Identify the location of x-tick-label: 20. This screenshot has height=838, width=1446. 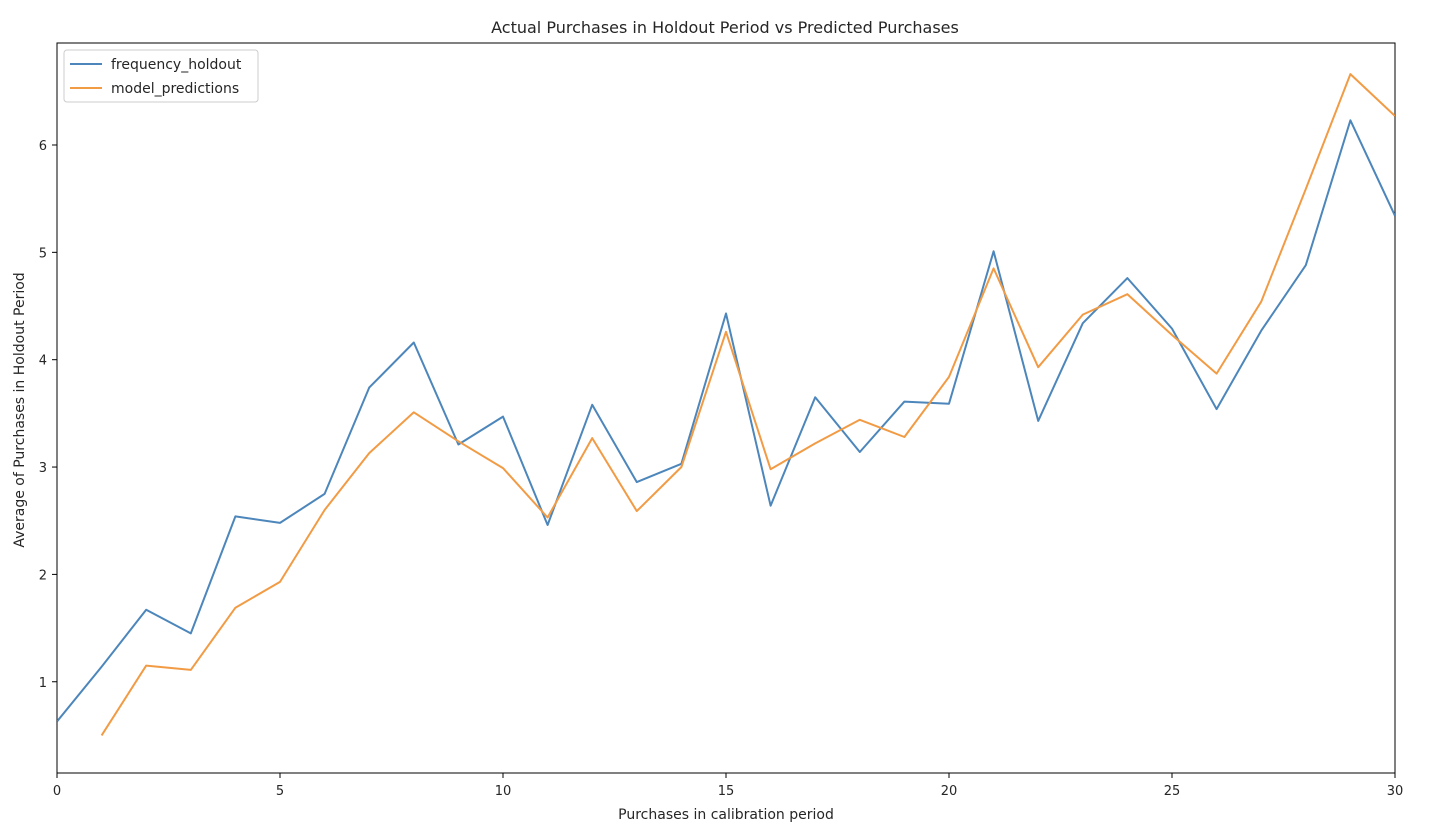
(949, 791).